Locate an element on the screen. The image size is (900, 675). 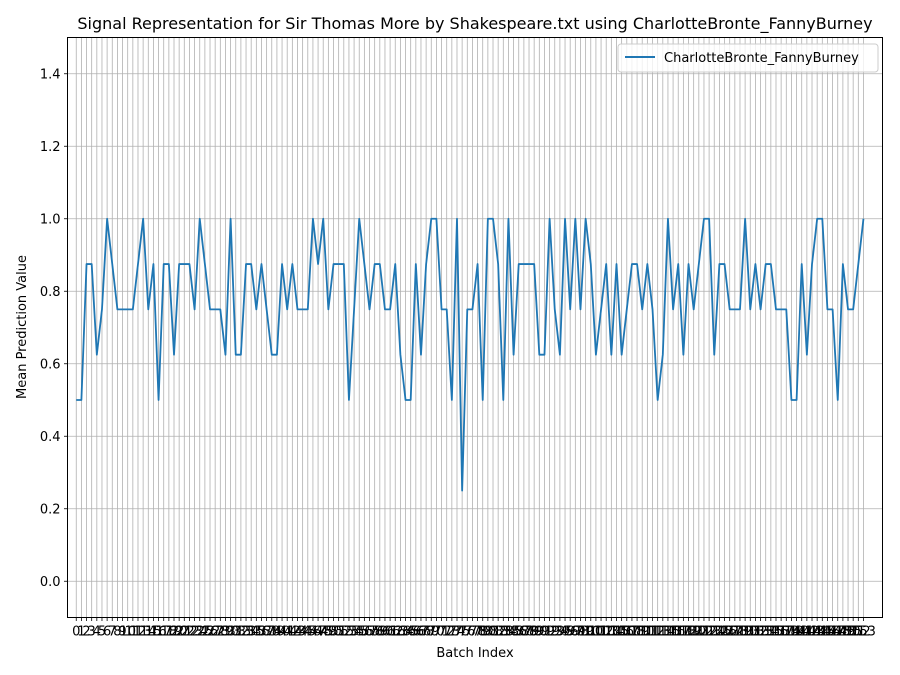
x-tick-label: 143 is located at coordinates (812, 632).